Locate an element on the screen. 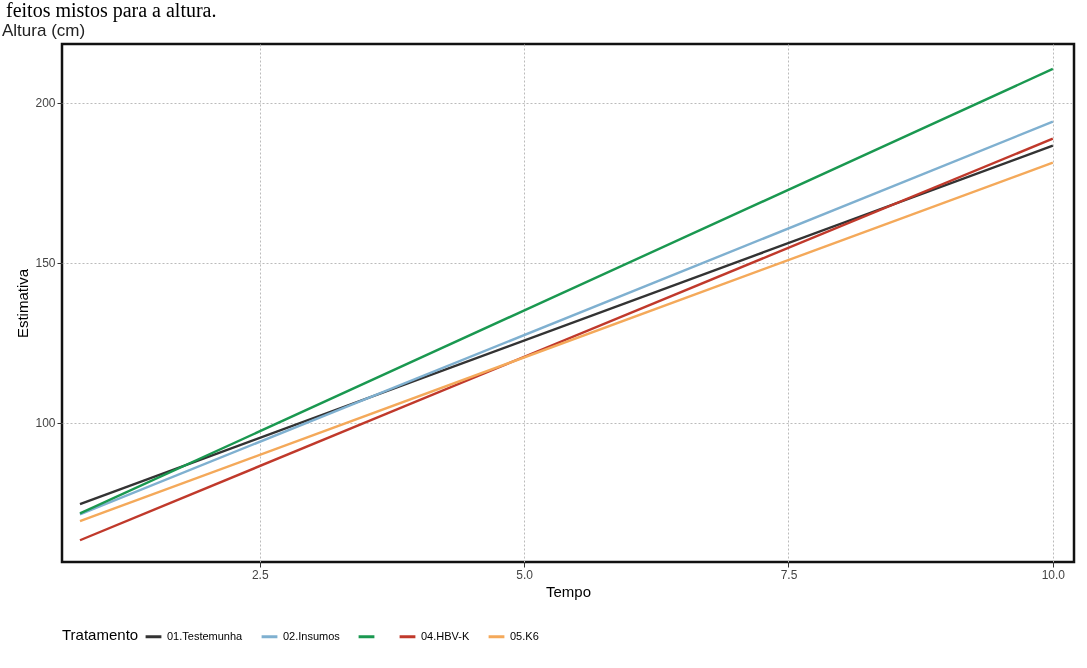  x-axis-title: Tempo is located at coordinates (568, 591).